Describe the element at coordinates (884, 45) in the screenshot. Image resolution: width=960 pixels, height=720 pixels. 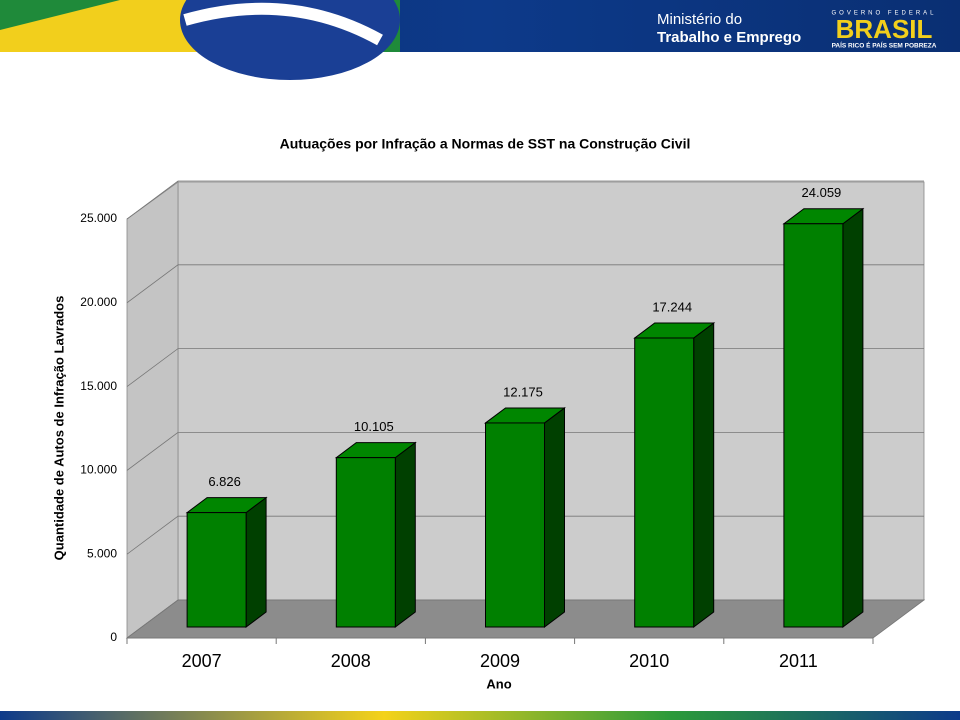
I see `slogan: PAÍS RICO É PAÍS SEM POBREZA` at that location.